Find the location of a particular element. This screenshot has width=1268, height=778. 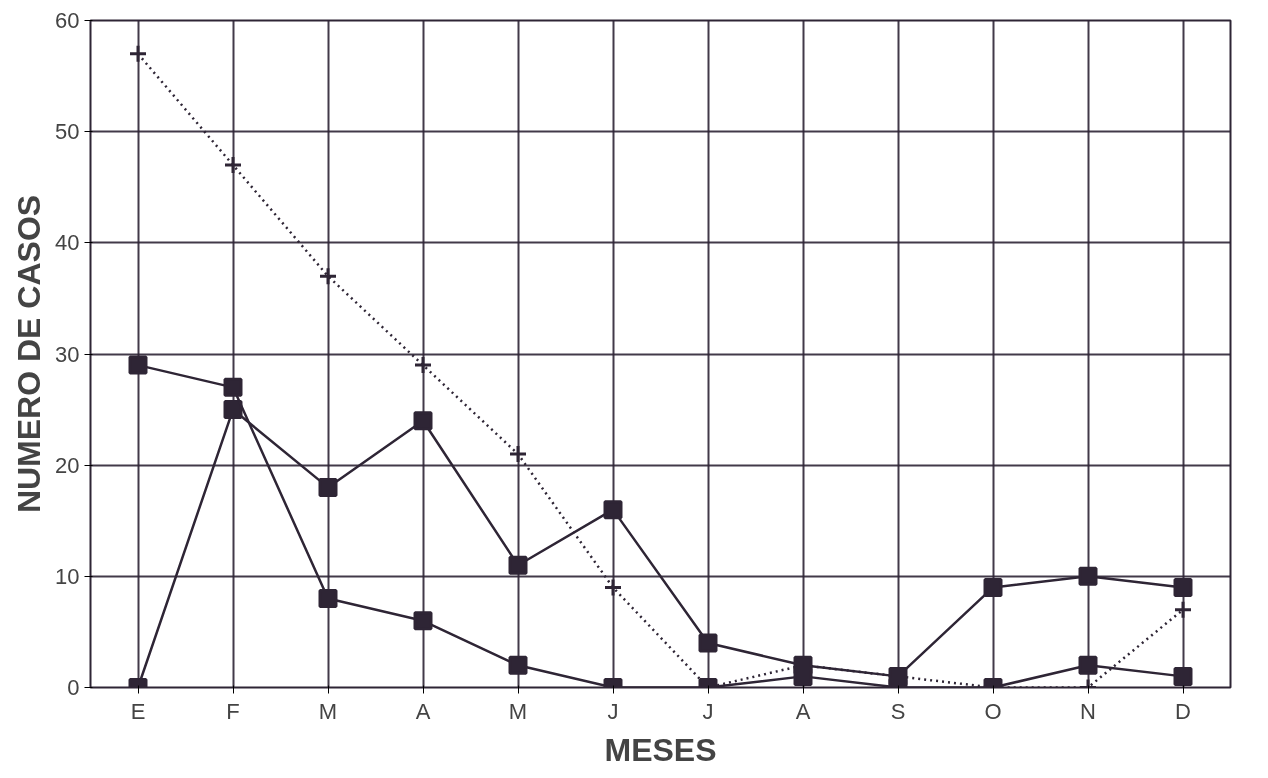

y-tick-label: 10 is located at coordinates (67, 576).